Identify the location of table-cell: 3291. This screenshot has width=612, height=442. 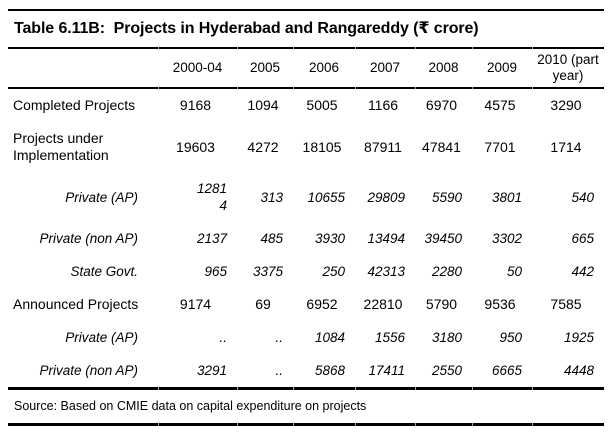
(211, 370).